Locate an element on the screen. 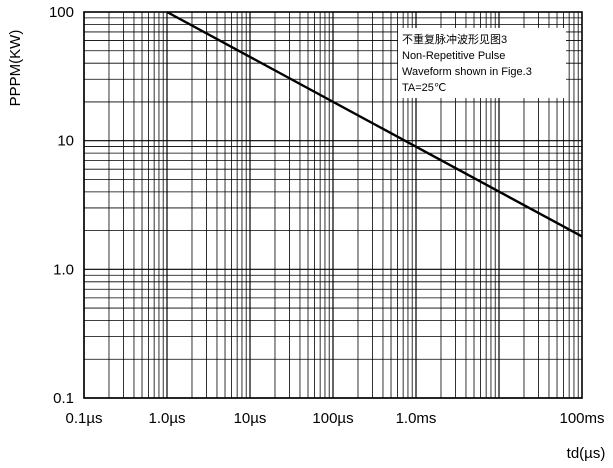  annotation-background is located at coordinates (482, 63).